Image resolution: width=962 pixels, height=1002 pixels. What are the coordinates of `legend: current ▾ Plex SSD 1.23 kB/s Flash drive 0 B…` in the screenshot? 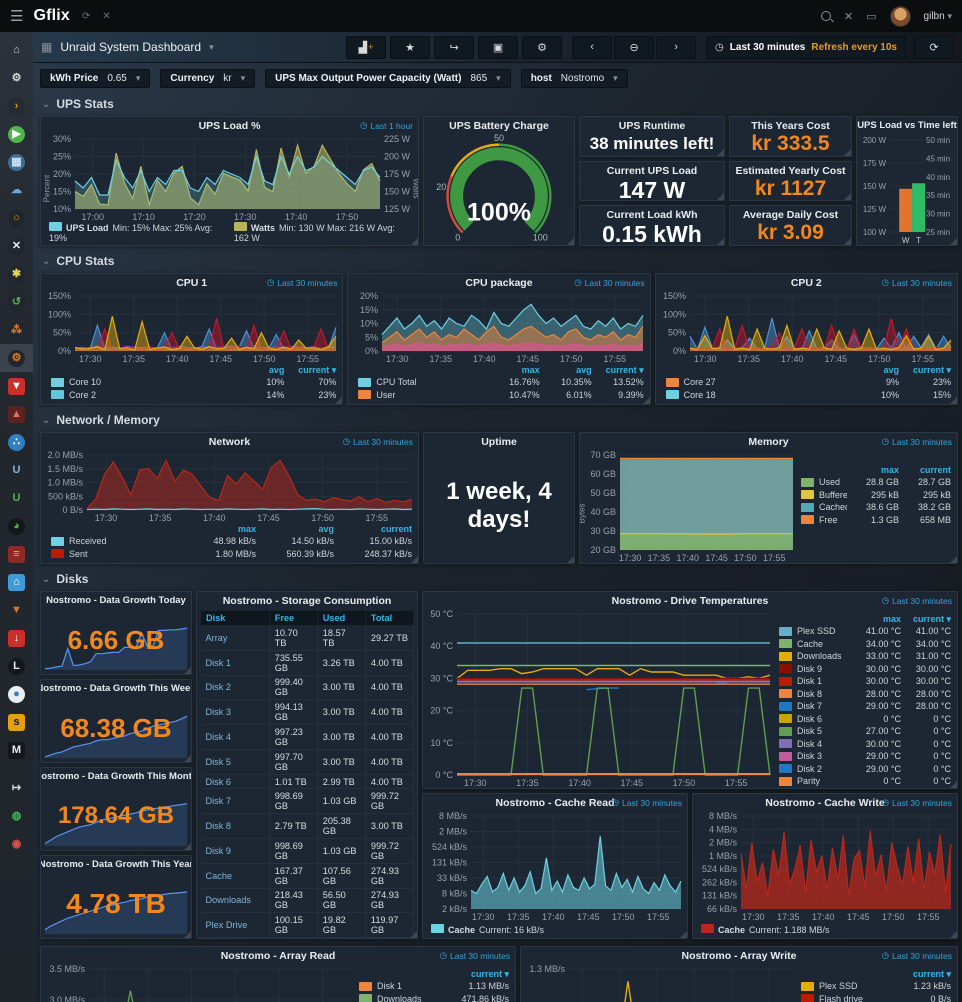 It's located at (878, 983).